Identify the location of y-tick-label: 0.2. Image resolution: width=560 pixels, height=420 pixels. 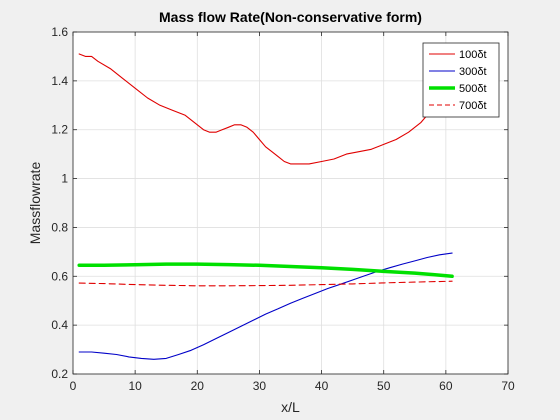
(59, 374).